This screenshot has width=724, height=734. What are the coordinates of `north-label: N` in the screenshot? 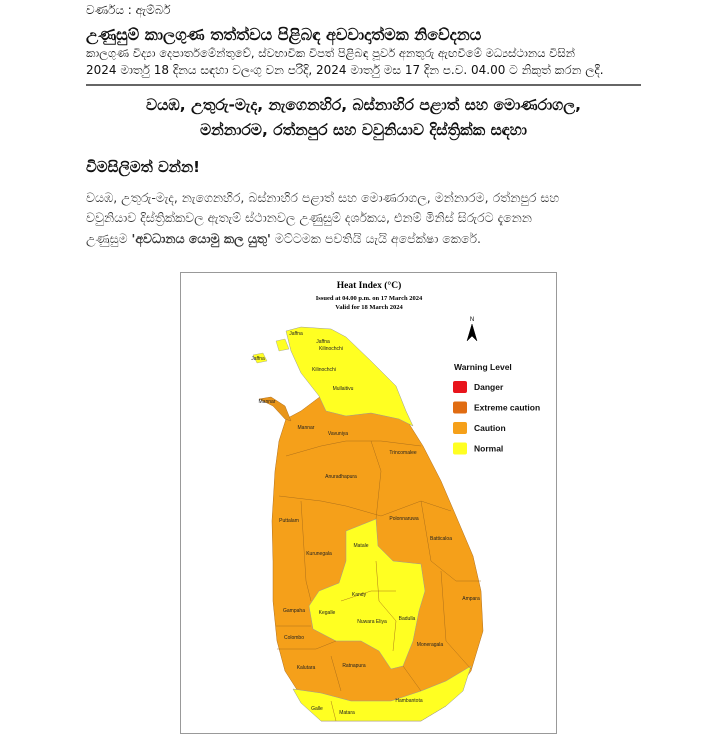 It's located at (472, 320).